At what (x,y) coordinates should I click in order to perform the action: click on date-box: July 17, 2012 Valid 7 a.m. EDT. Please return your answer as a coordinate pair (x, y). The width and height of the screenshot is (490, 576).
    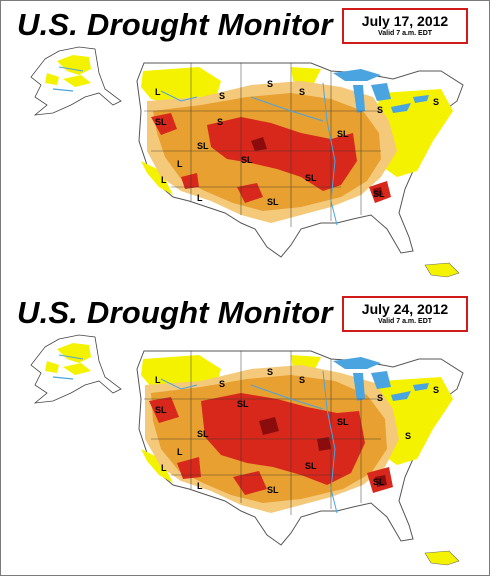
    Looking at the image, I should click on (405, 26).